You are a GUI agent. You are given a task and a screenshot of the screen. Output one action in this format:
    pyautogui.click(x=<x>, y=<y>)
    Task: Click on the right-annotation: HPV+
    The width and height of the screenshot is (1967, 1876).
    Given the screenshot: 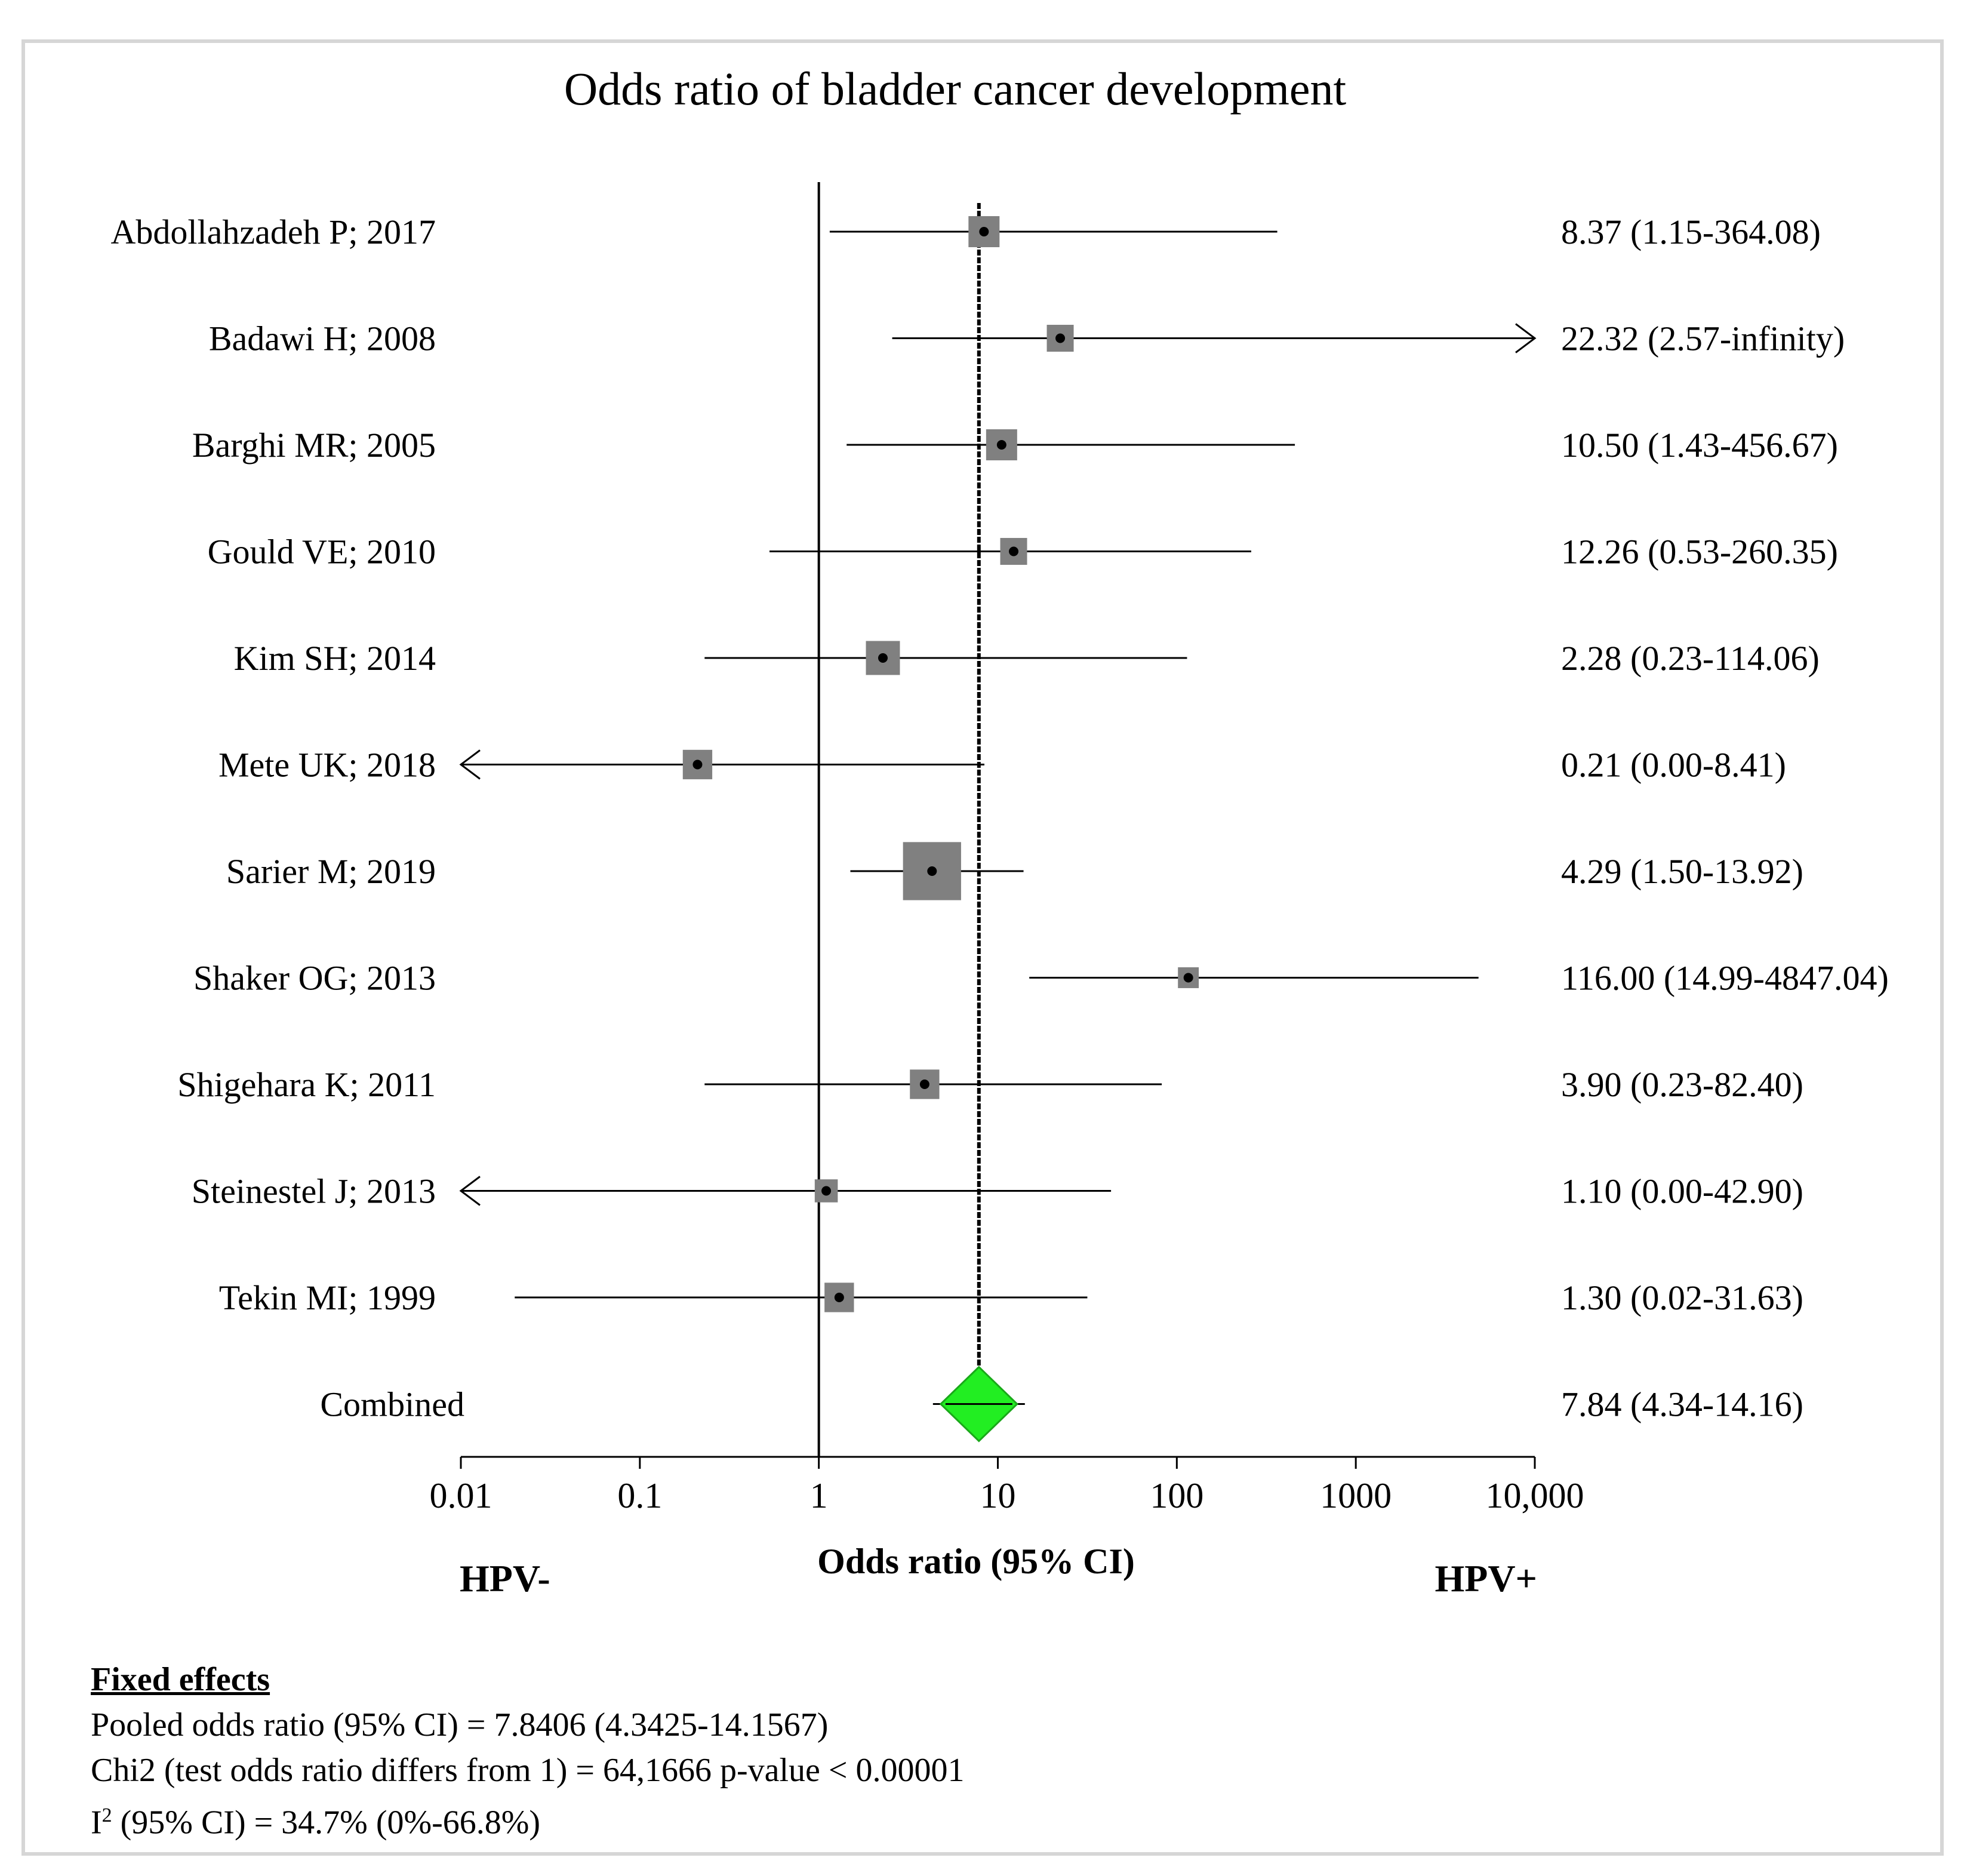 What is the action you would take?
    pyautogui.click(x=1486, y=1579)
    